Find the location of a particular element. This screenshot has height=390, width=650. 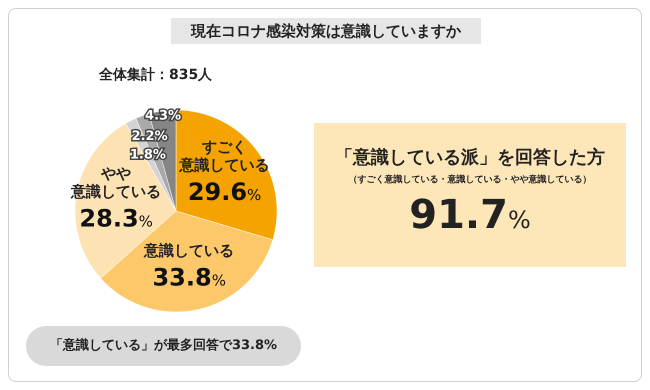

slice-label: やや意識している is located at coordinates (116, 182).